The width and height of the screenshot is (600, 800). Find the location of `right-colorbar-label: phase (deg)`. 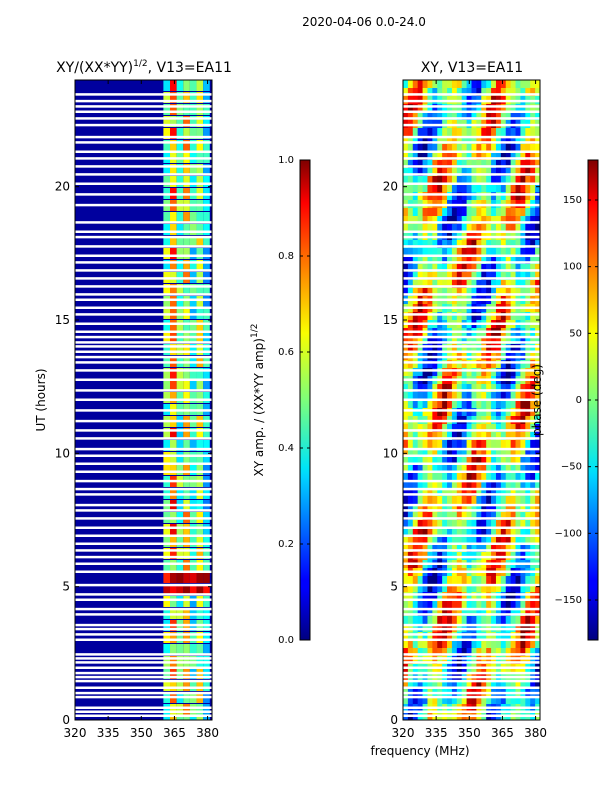

right-colorbar-label: phase (deg) is located at coordinates (537, 400).